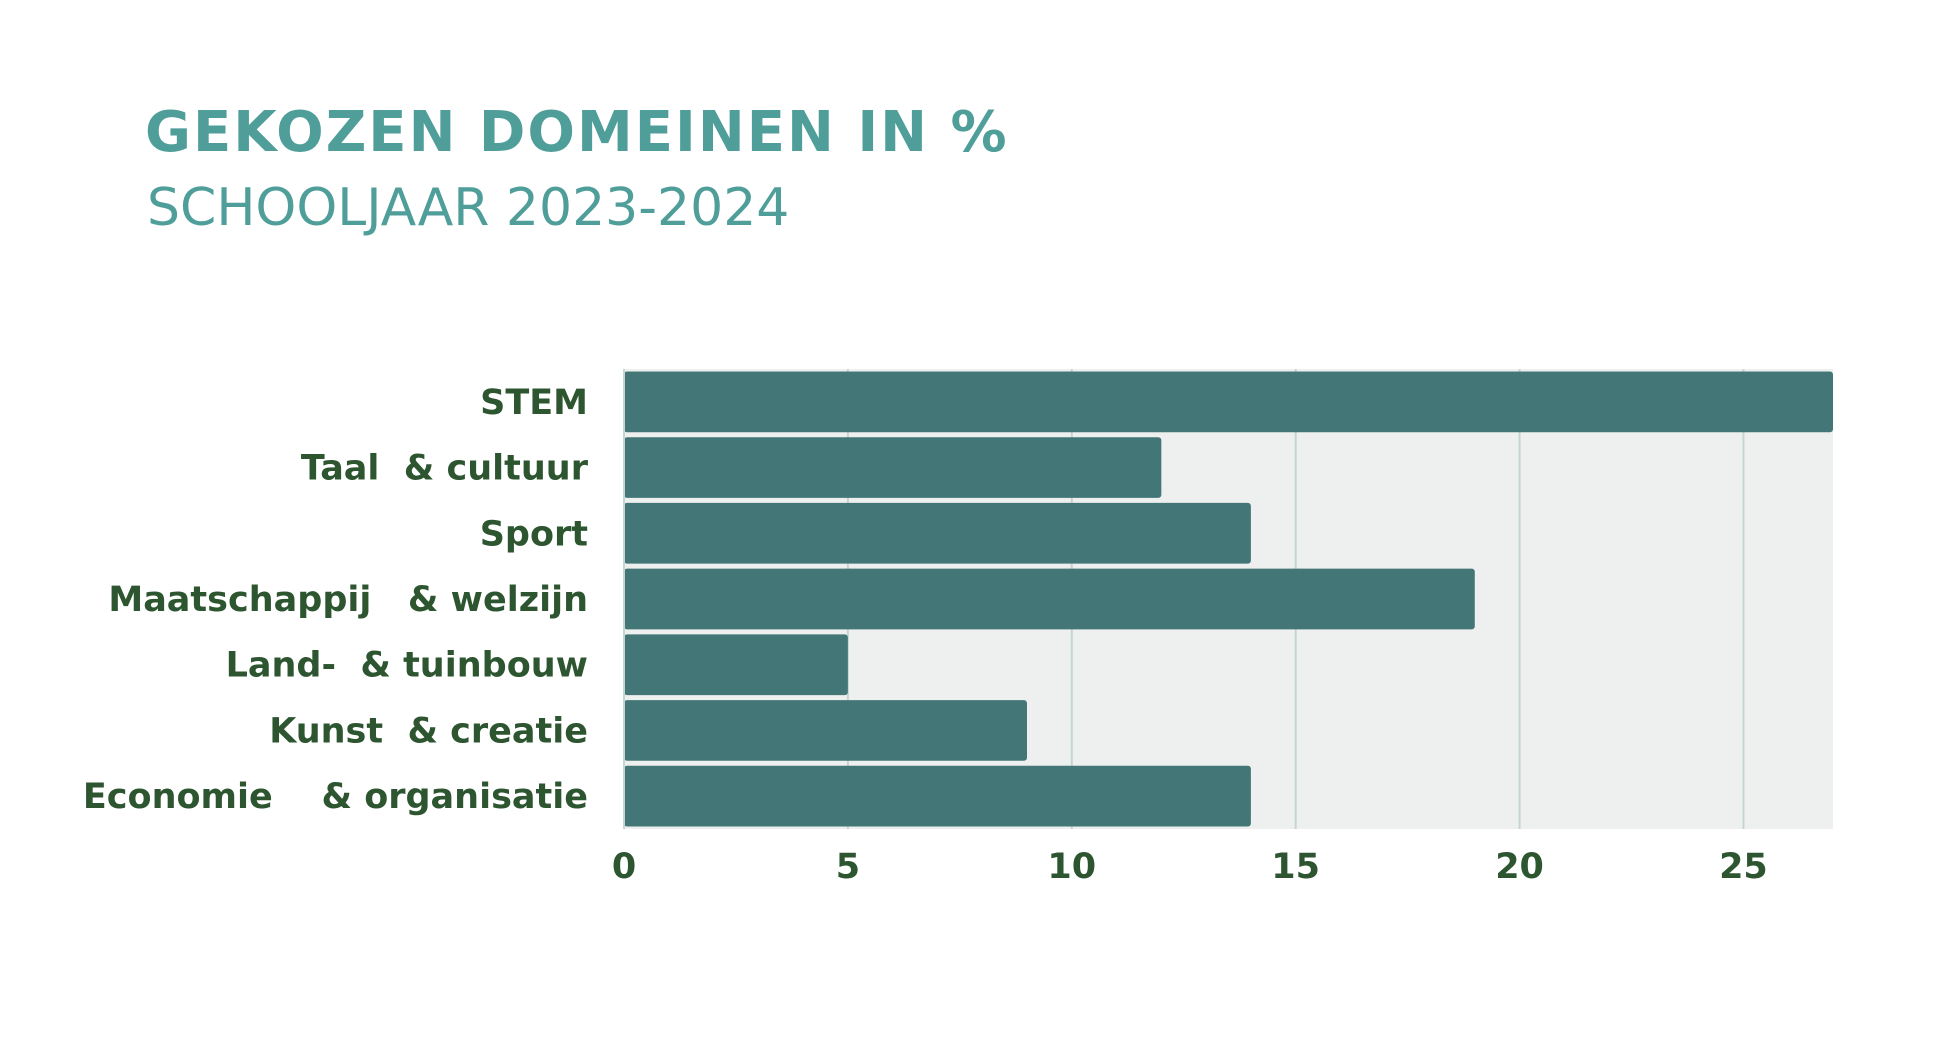 This screenshot has width=1956, height=1040. What do you see at coordinates (534, 403) in the screenshot?
I see `category-label-0: STEM` at bounding box center [534, 403].